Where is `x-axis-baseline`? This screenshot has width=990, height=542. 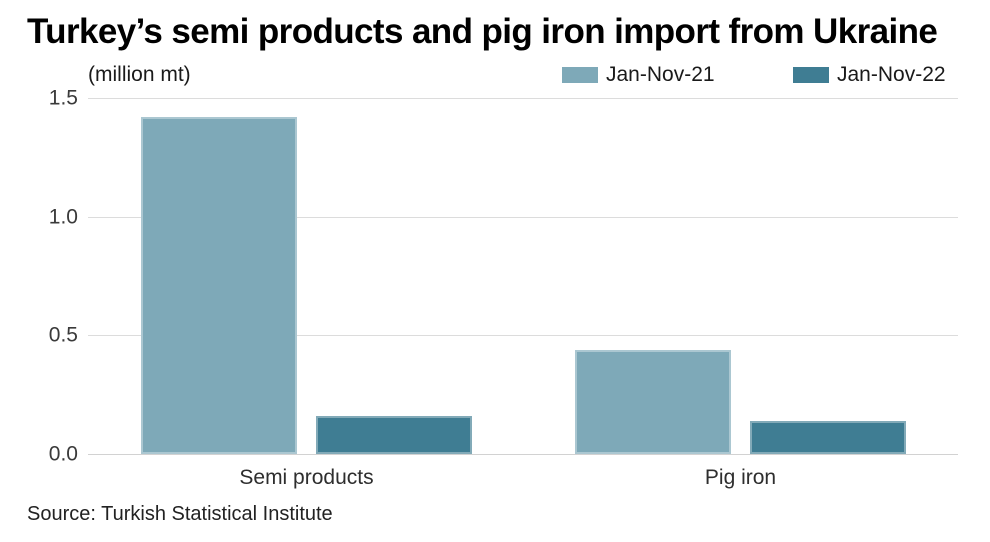 x-axis-baseline is located at coordinates (523, 454).